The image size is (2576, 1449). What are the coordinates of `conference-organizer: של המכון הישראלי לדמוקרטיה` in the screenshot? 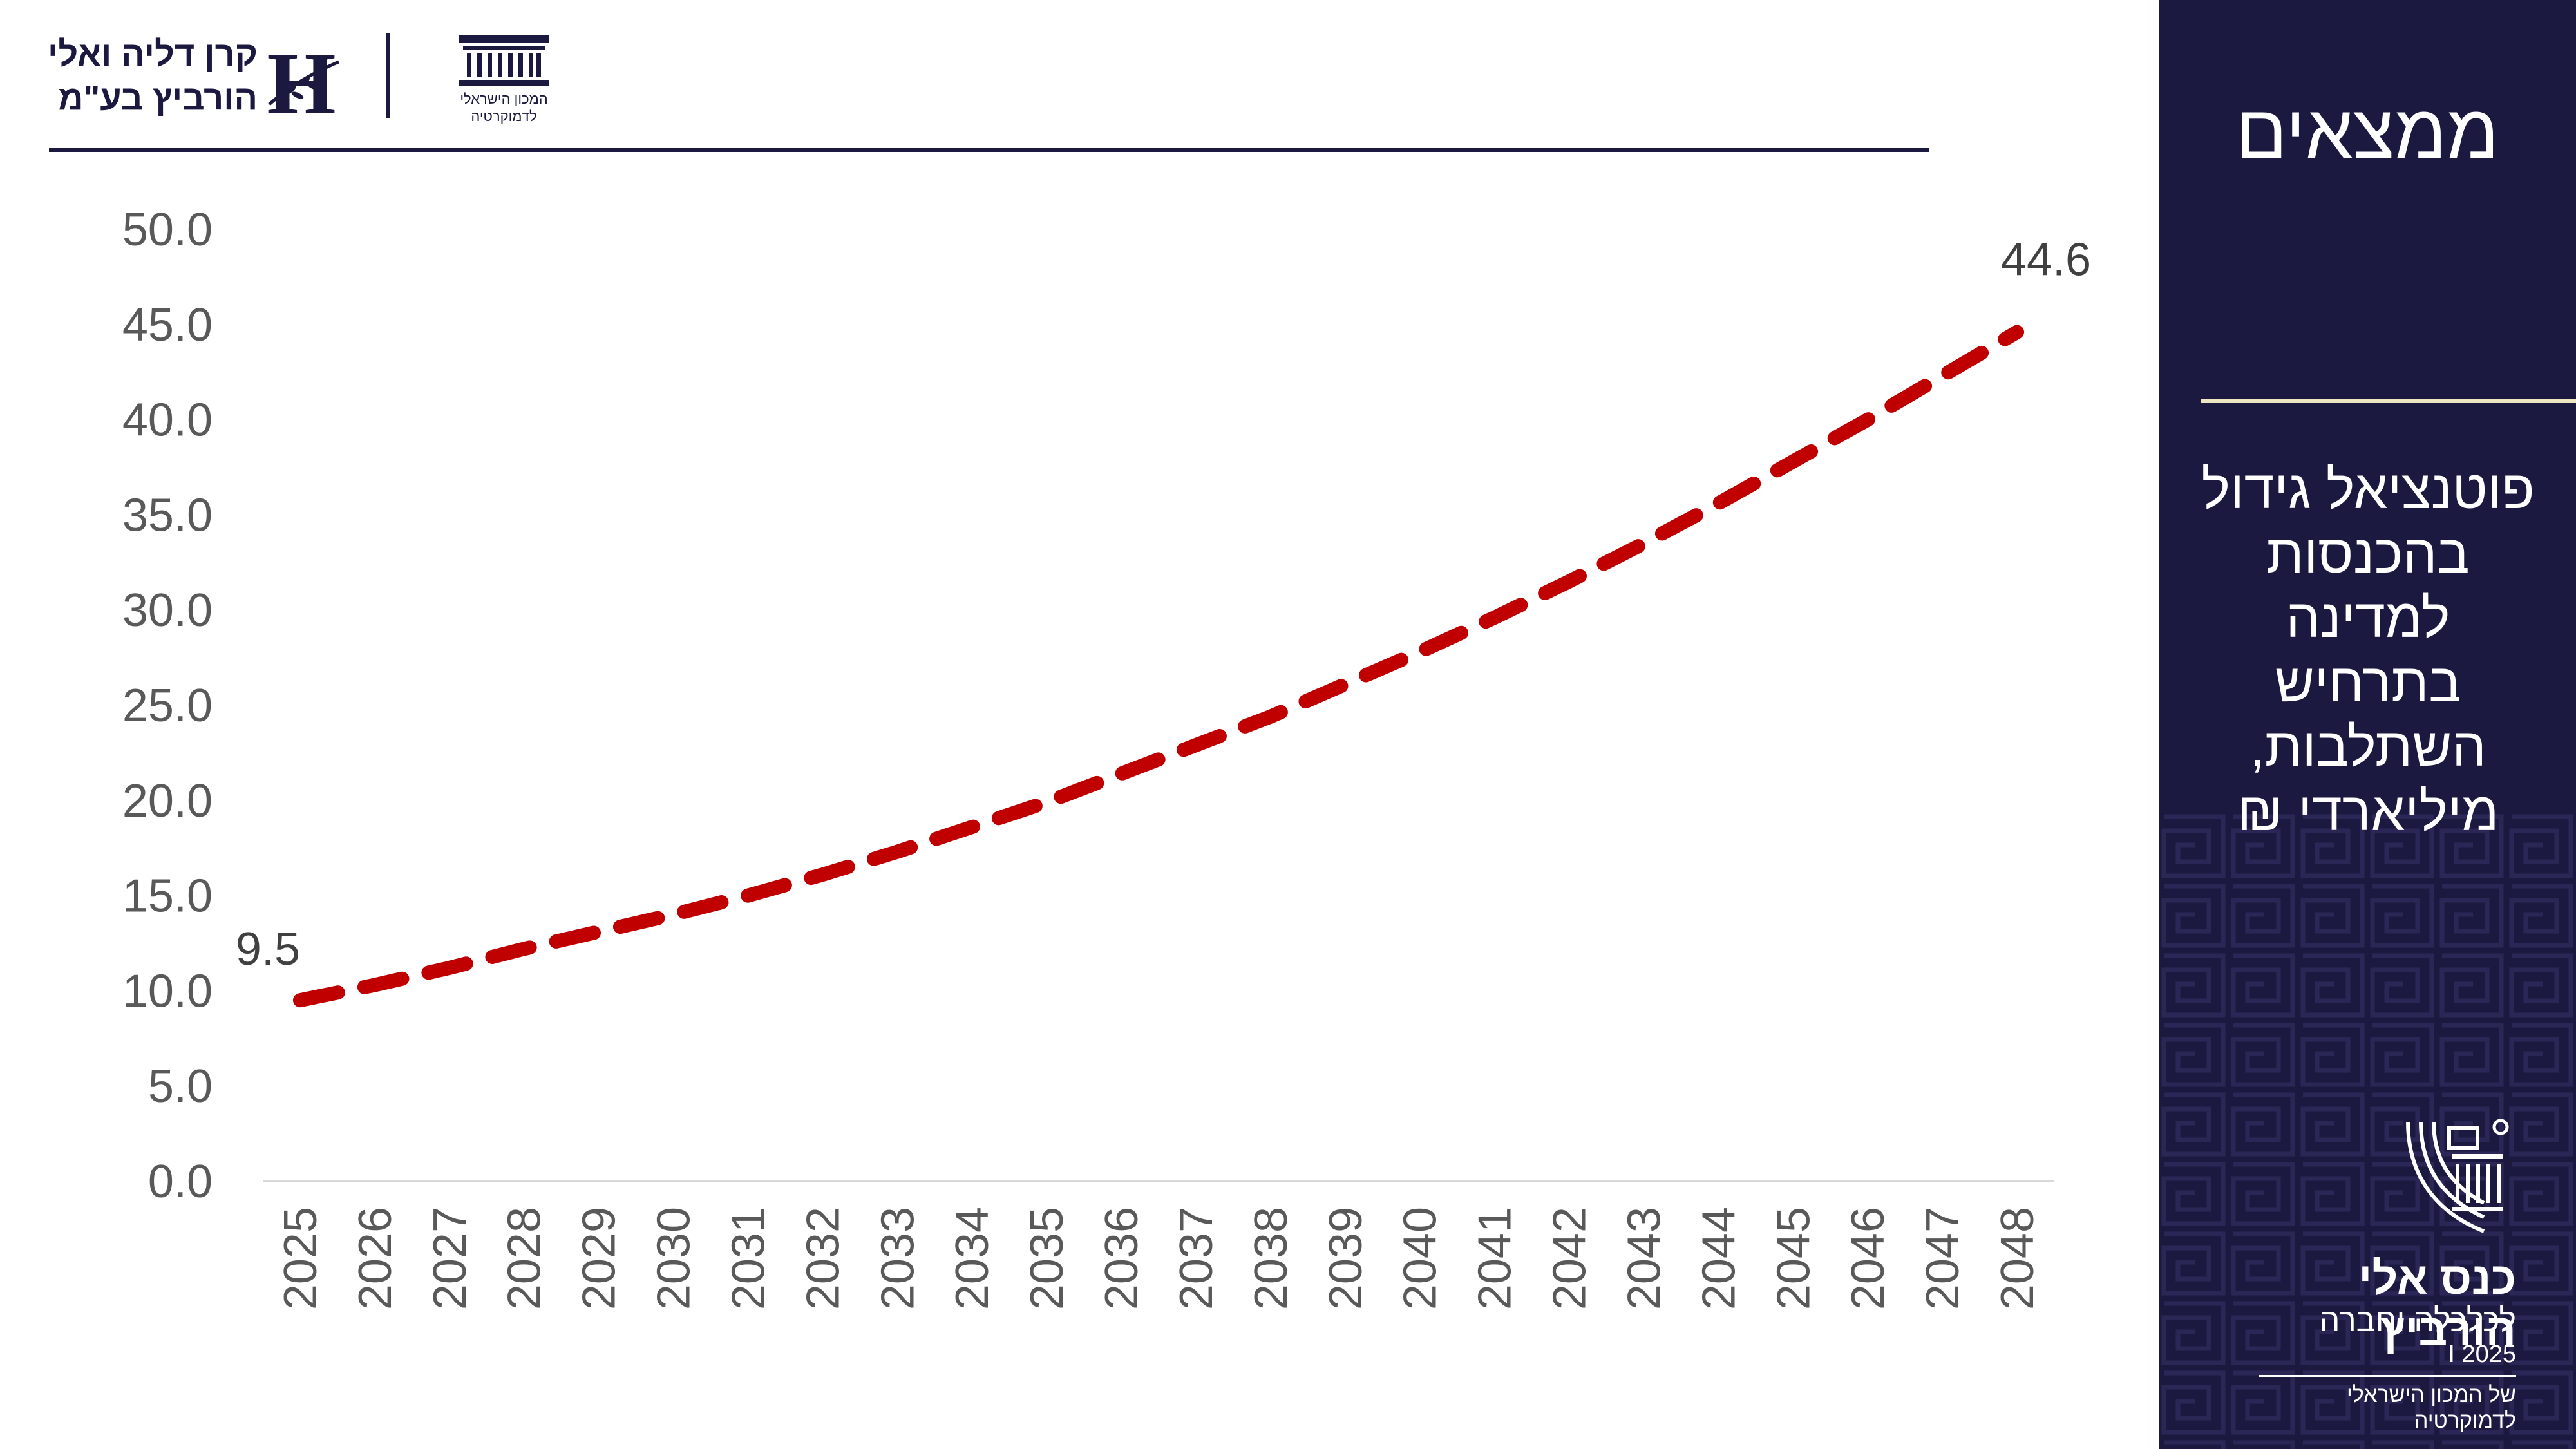 It's located at (2431, 1408).